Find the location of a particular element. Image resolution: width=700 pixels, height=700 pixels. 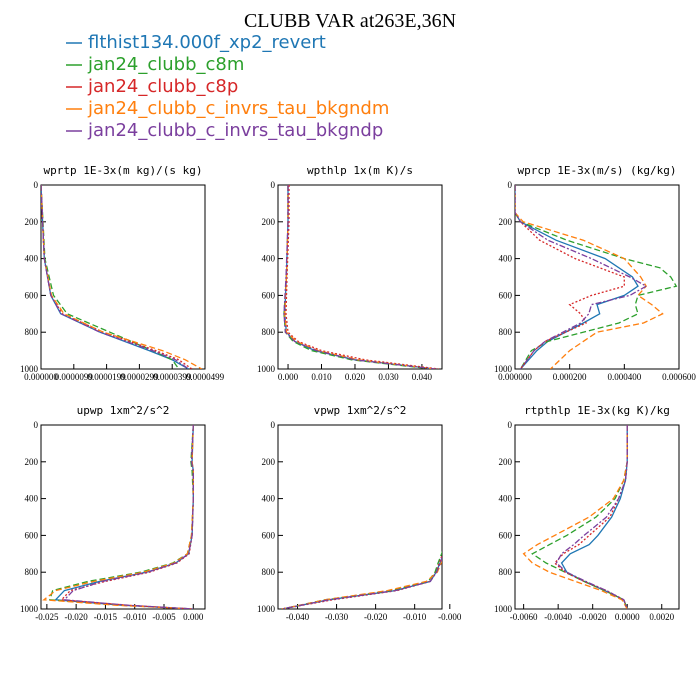

x-tick-label: 0.040 is located at coordinates (422, 377).